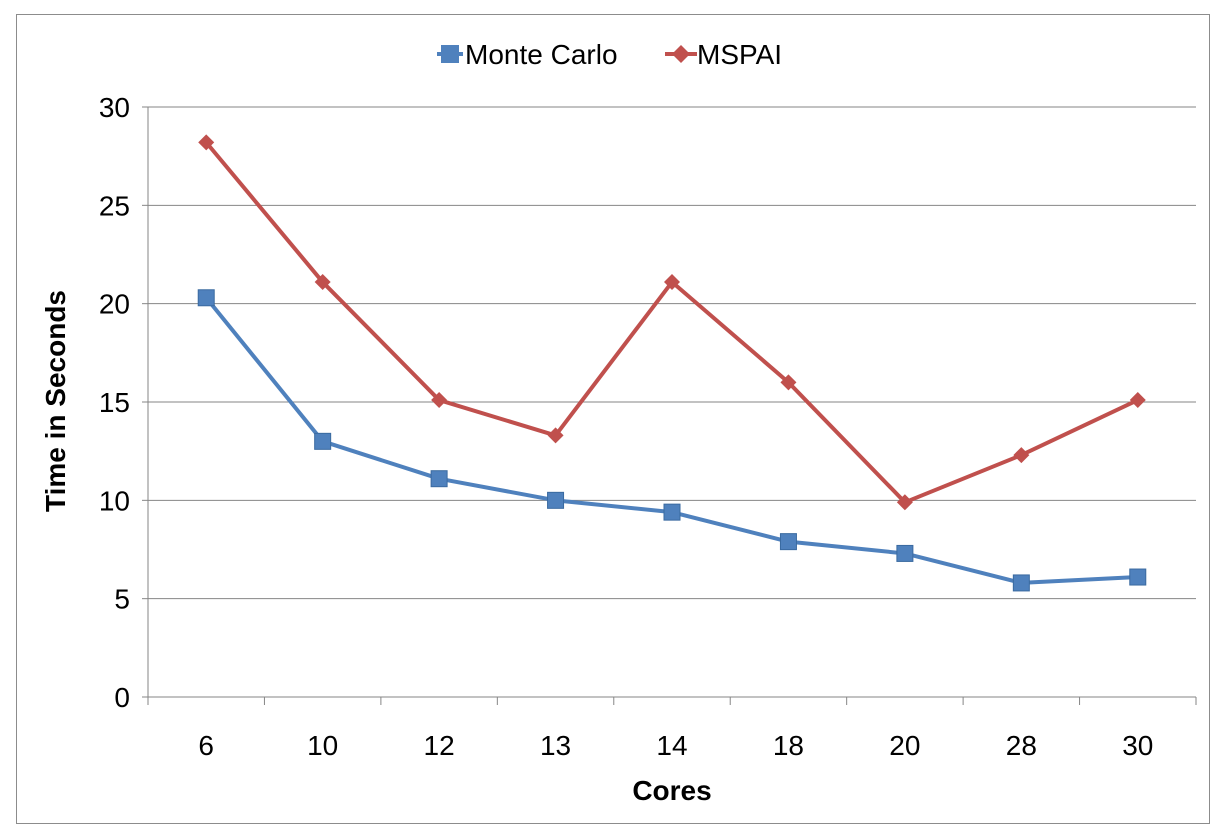 The height and width of the screenshot is (840, 1226). I want to click on y-tick-label-30: 30, so click(114, 107).